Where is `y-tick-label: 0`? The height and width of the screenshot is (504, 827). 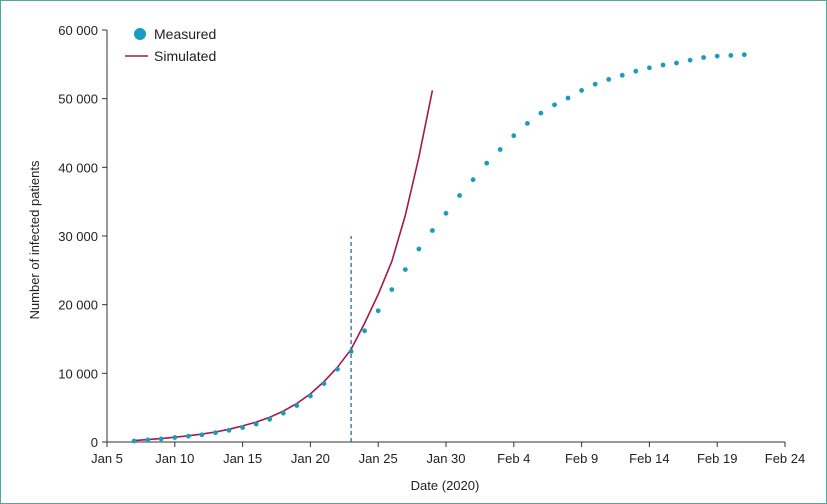 y-tick-label: 0 is located at coordinates (94, 442).